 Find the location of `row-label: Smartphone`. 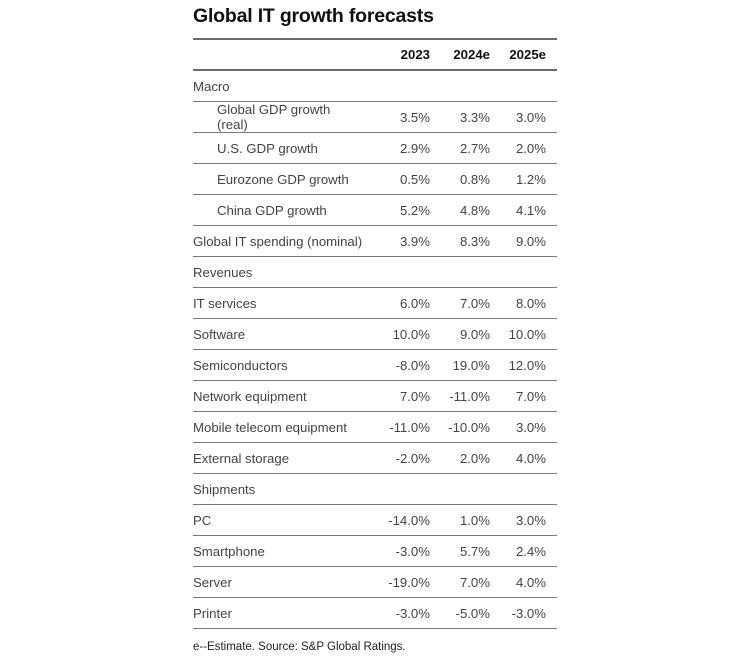

row-label: Smartphone is located at coordinates (278, 551).